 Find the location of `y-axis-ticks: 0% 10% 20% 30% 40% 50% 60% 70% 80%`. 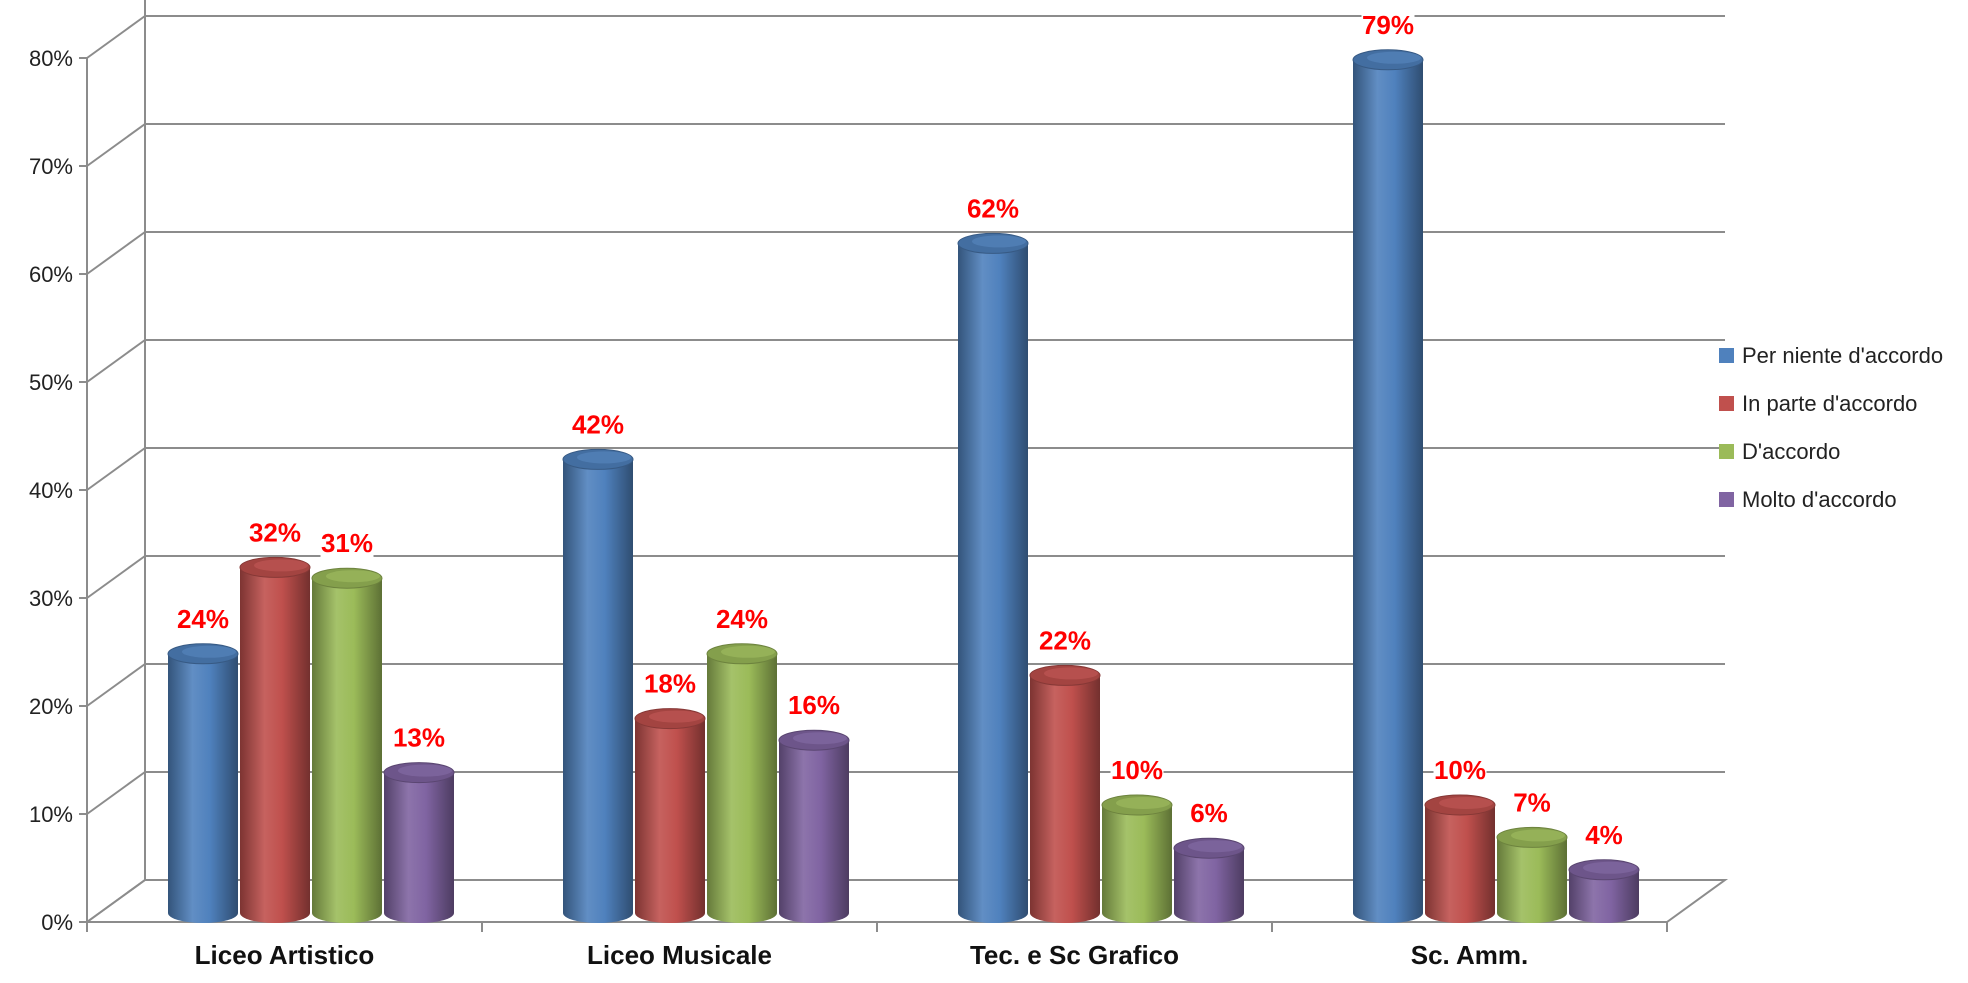

y-axis-ticks: 0% 10% 20% 30% 40% 50% 60% 70% 80% is located at coordinates (58, 490).